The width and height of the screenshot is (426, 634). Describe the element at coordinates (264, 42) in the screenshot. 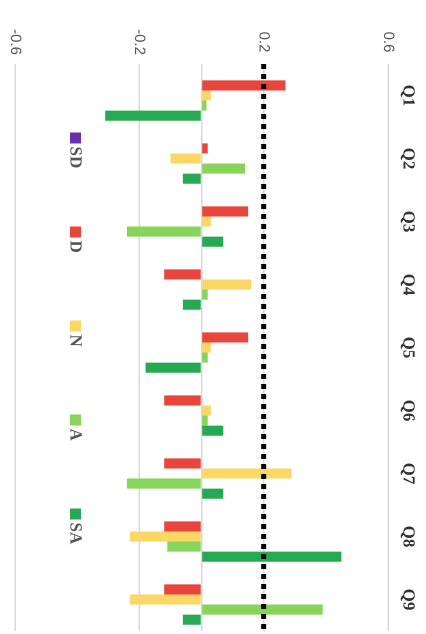

I see `x-tick-label: 0.2` at that location.